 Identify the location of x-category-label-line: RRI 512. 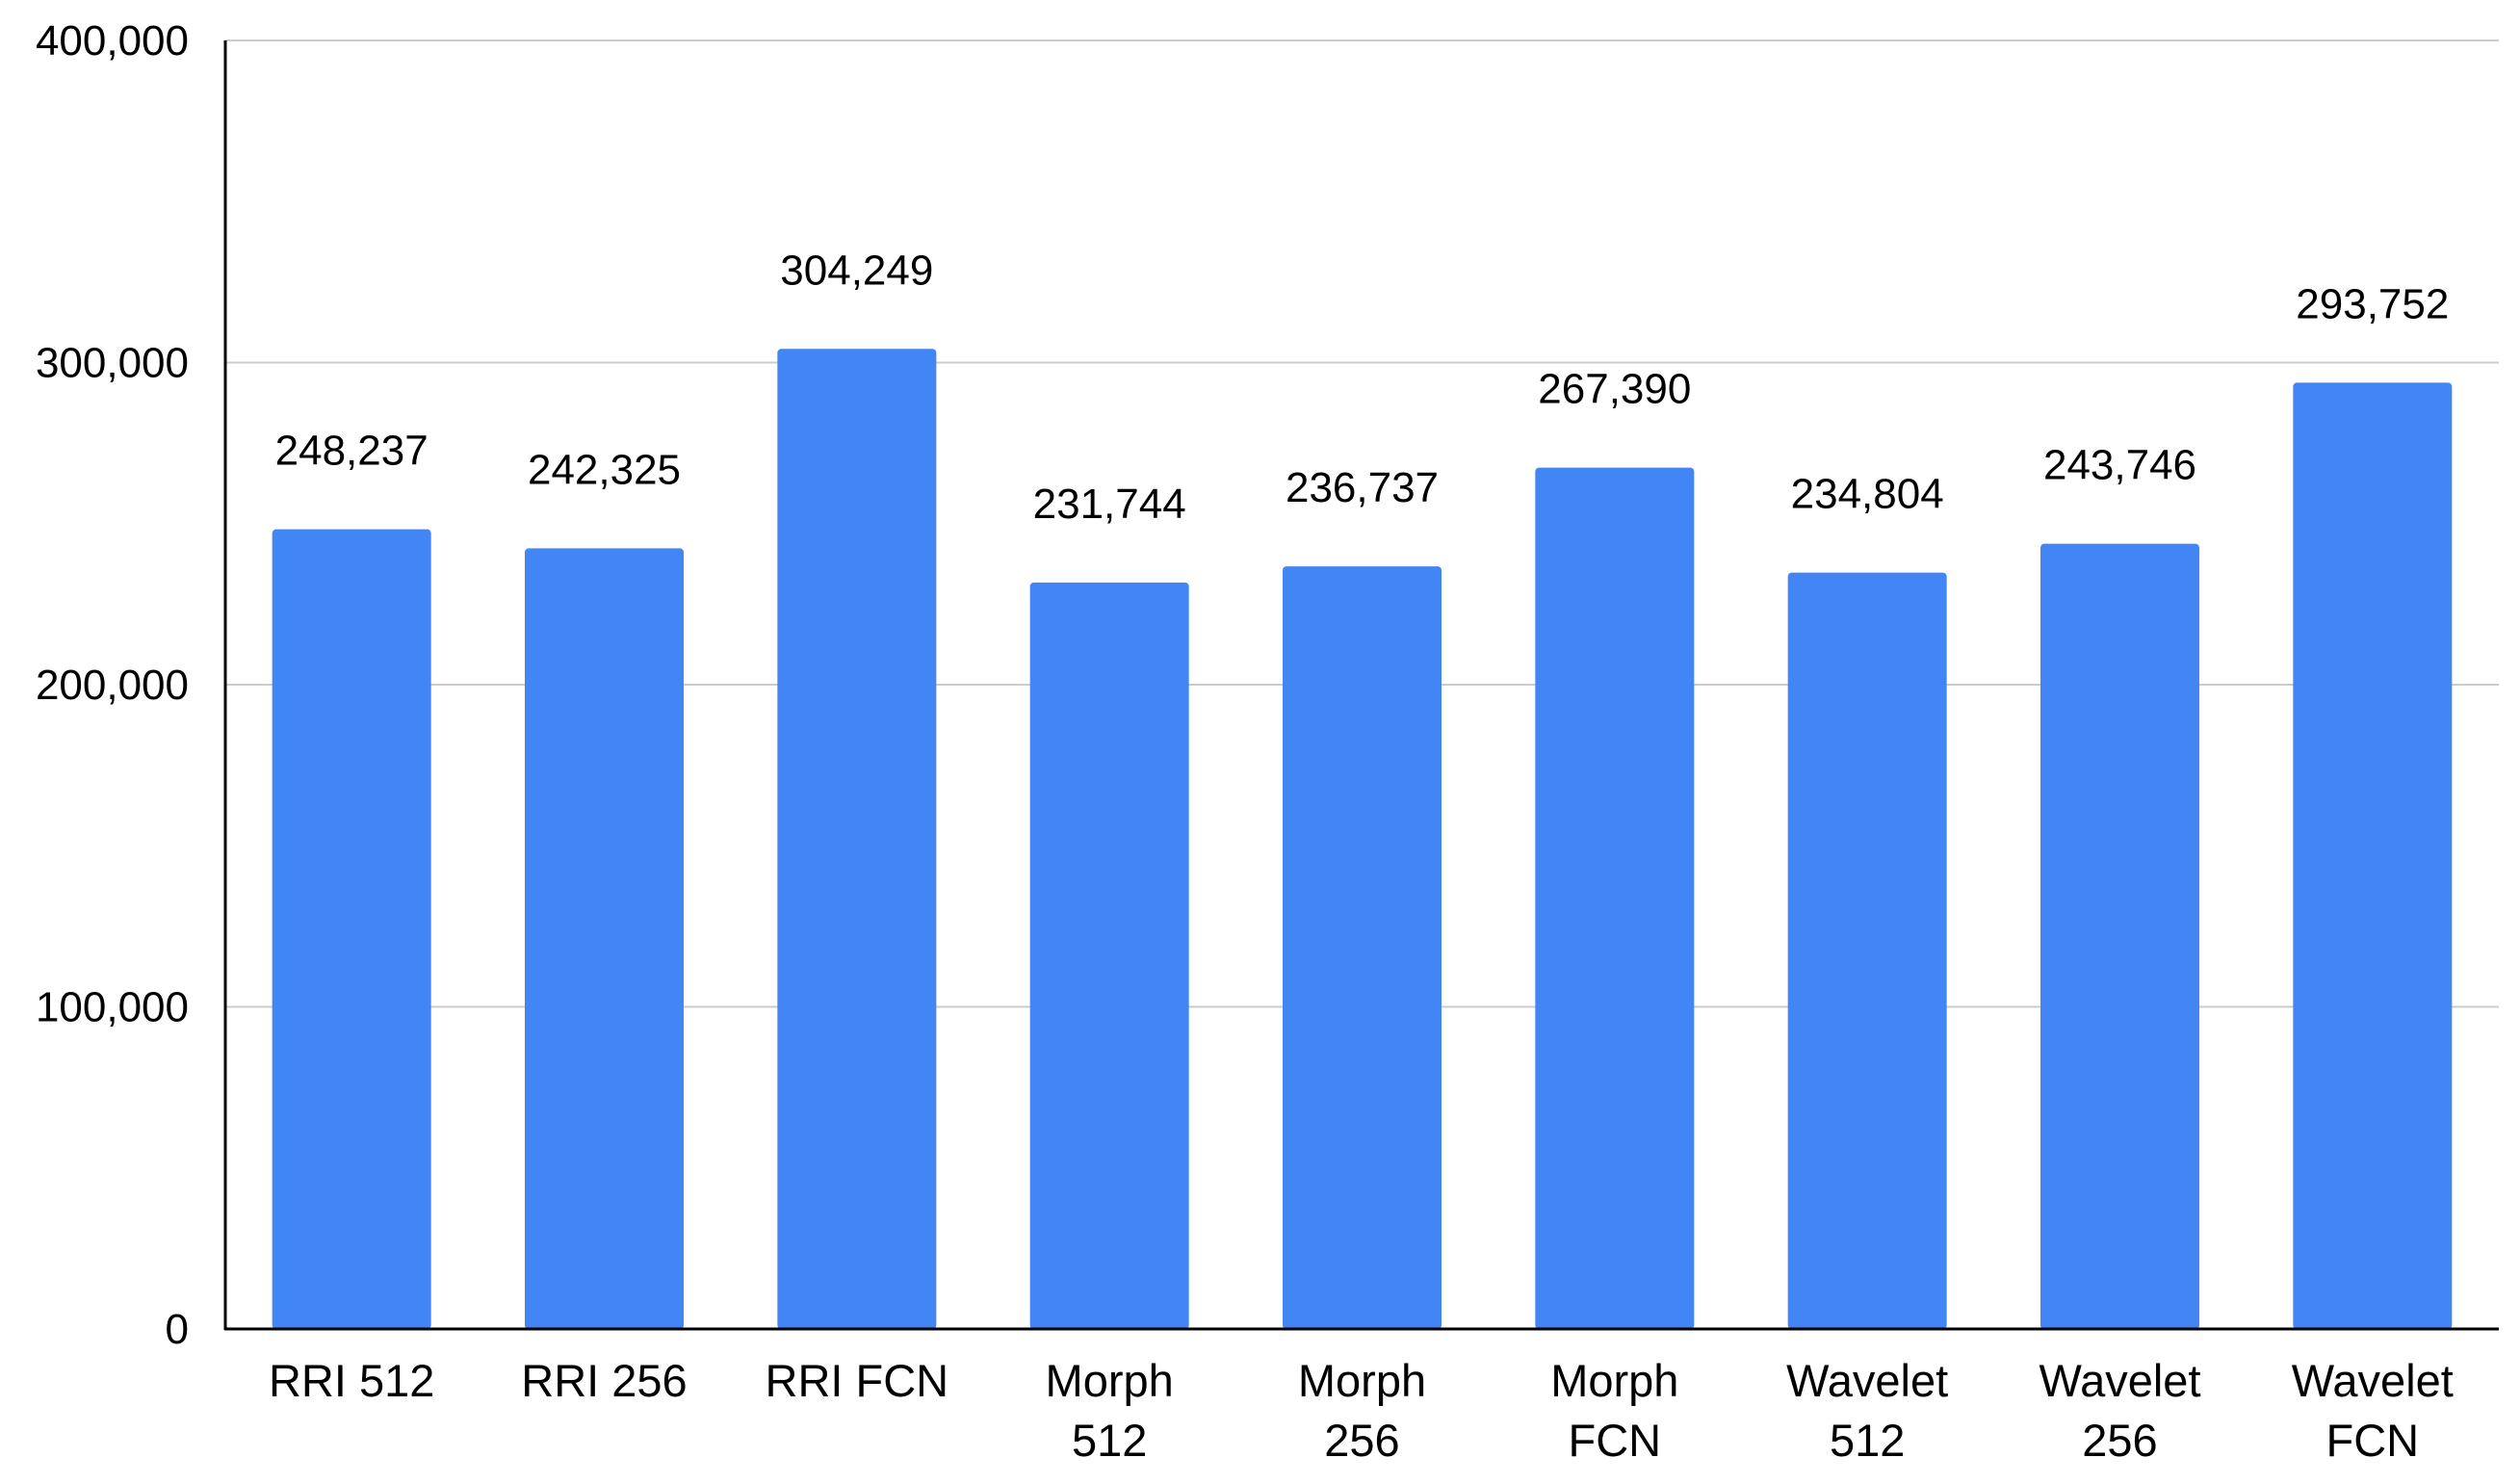
(351, 1381).